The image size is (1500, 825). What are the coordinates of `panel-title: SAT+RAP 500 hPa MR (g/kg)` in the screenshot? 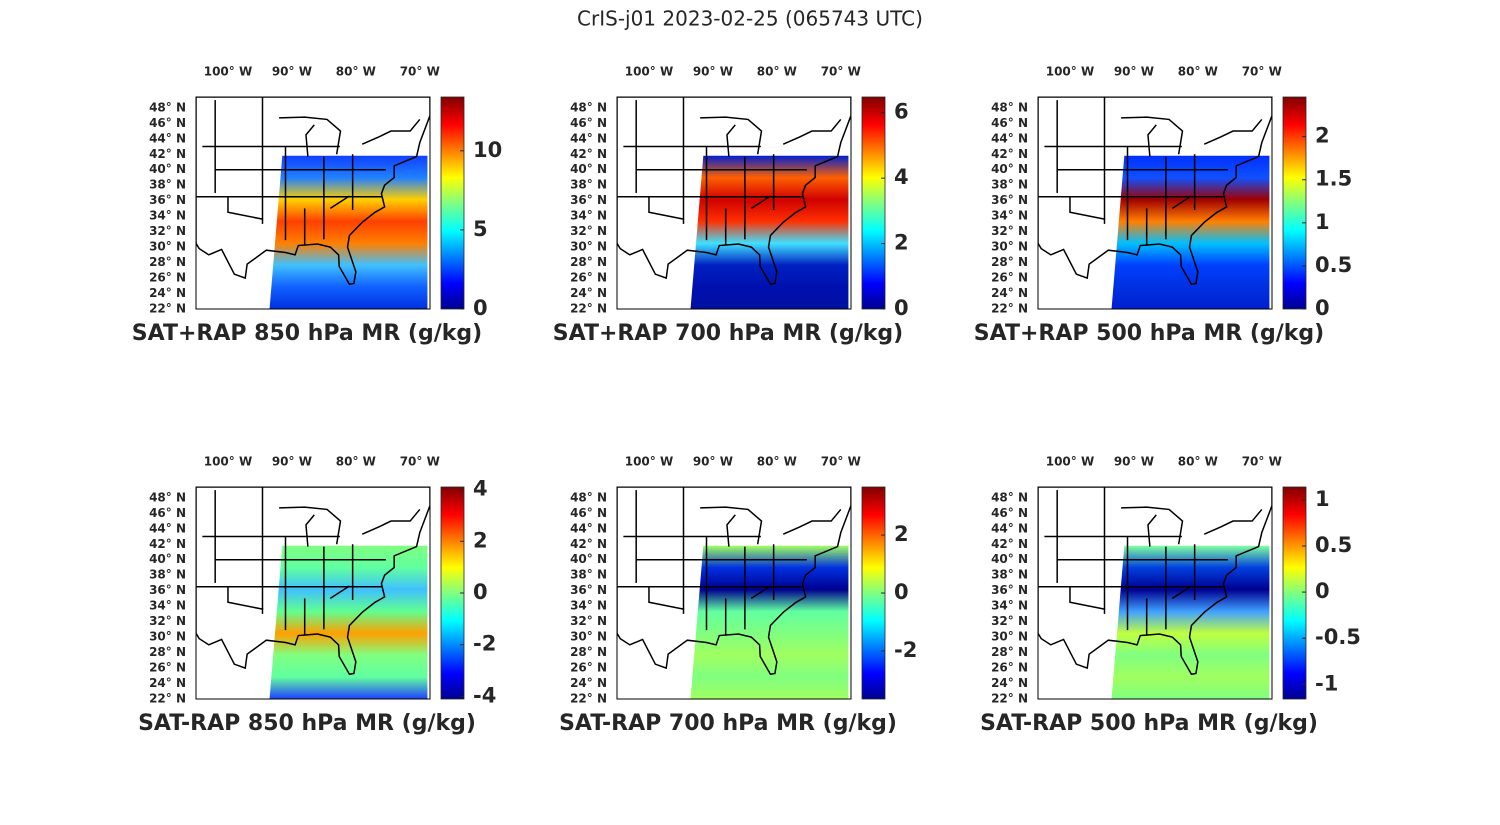 It's located at (1149, 333).